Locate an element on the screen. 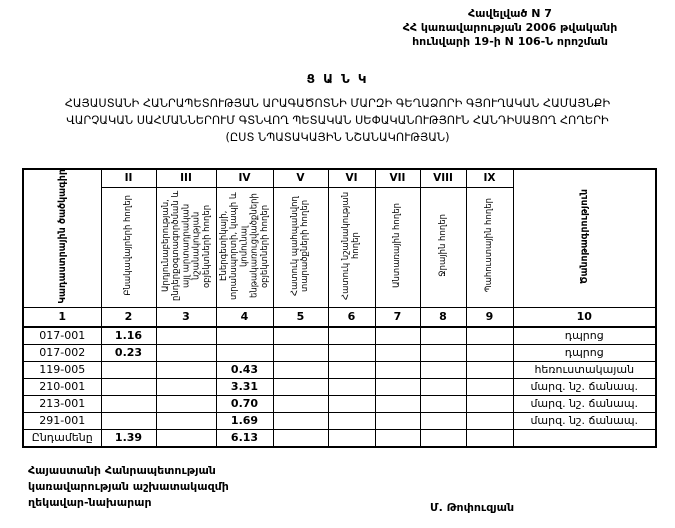 This screenshot has width=675, height=528. numeral-cell: V is located at coordinates (300, 178).